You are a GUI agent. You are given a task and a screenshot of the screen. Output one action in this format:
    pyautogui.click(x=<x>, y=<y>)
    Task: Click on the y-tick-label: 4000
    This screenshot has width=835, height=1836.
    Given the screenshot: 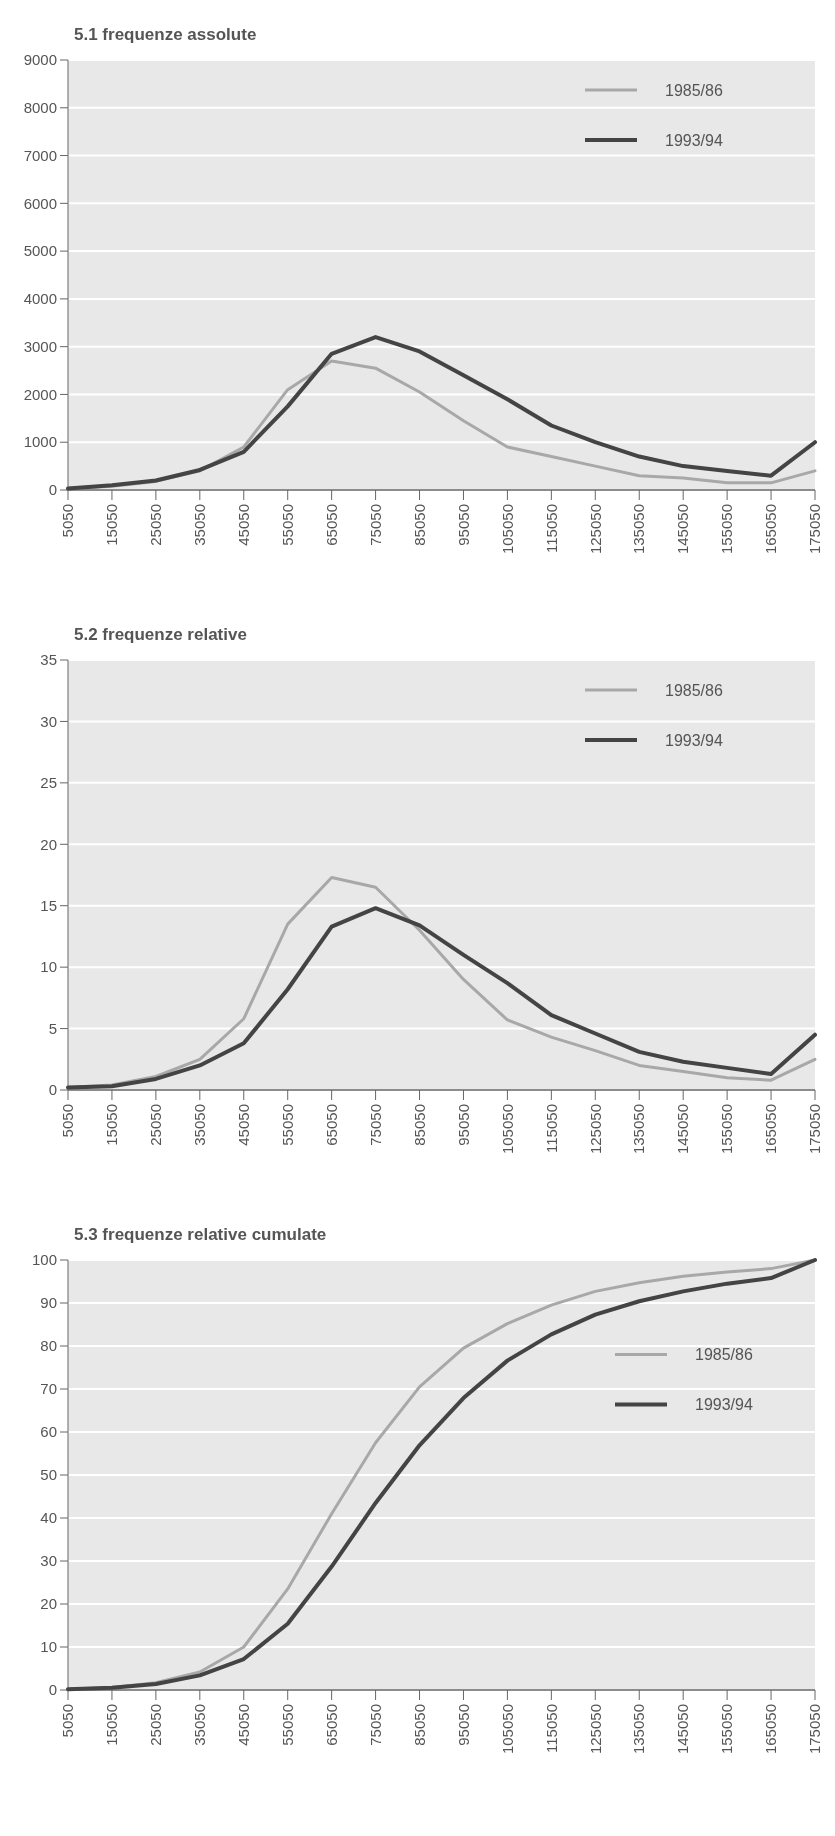 What is the action you would take?
    pyautogui.click(x=40, y=299)
    